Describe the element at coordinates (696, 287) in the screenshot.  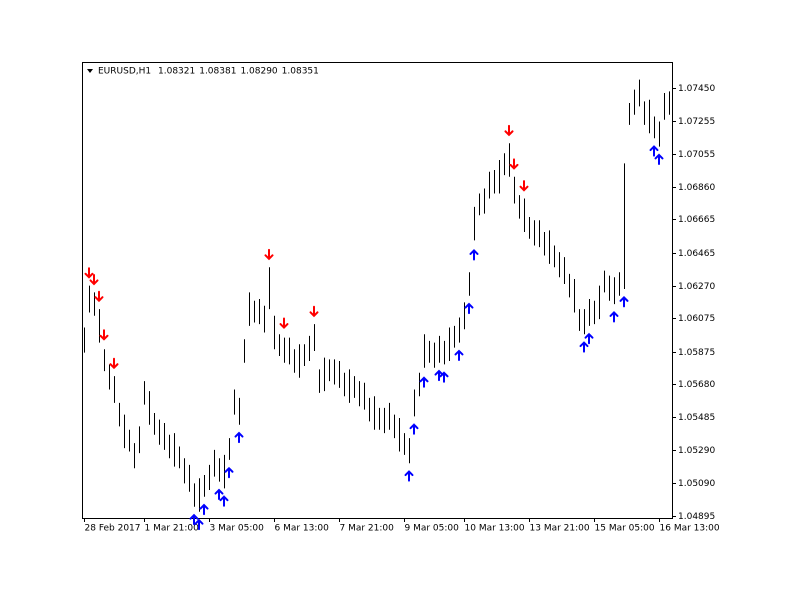
I see `y-tick-label: 1.06270` at that location.